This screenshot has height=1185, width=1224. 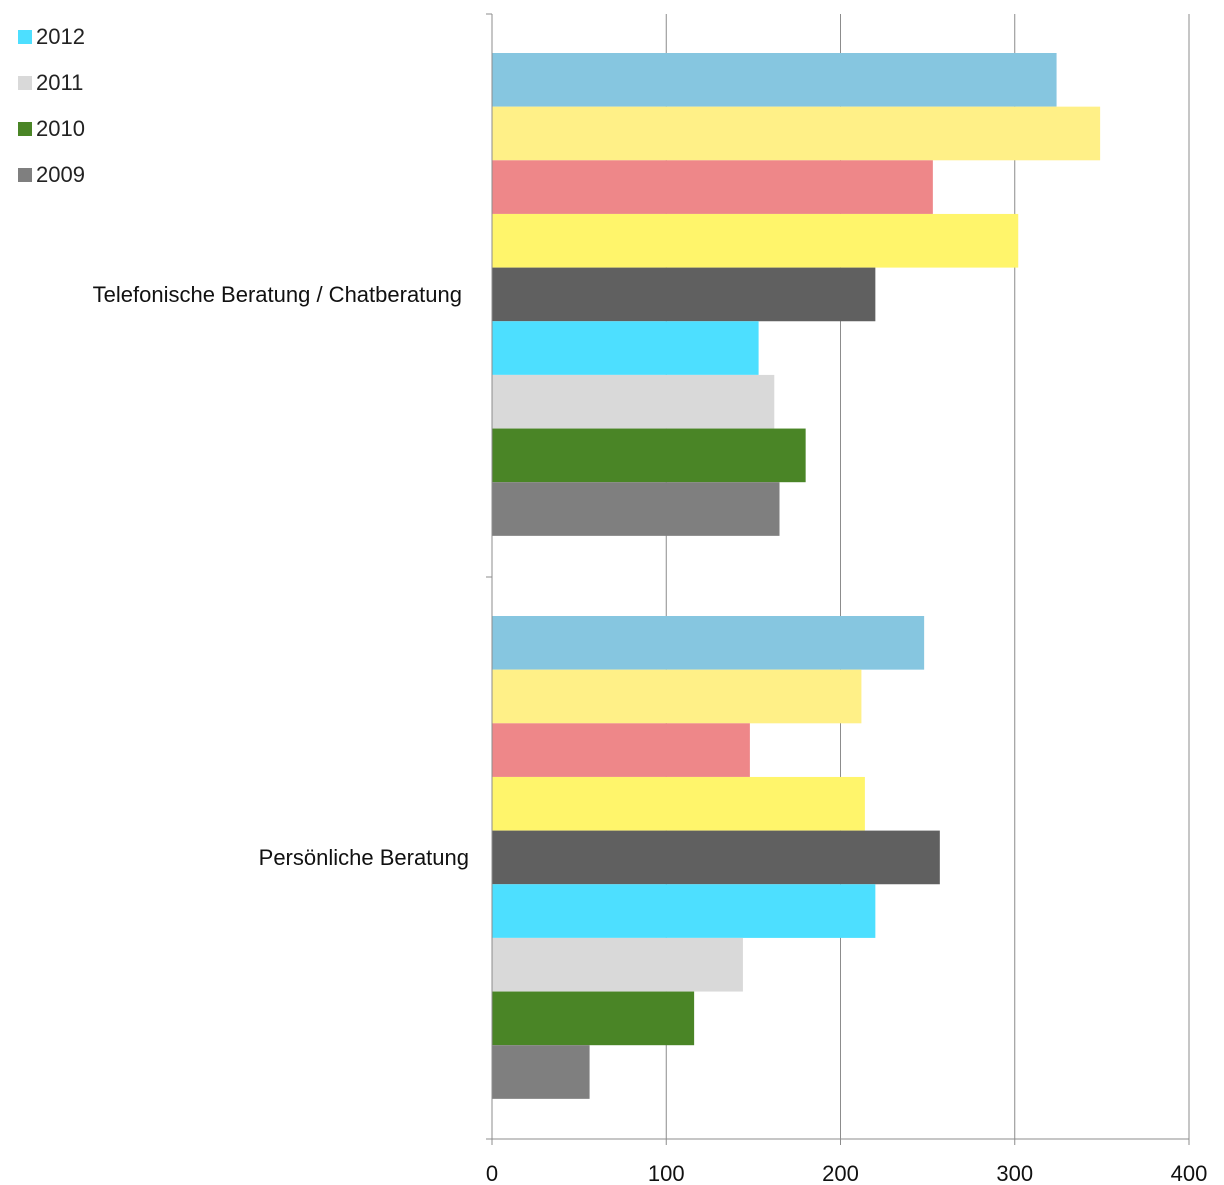 What do you see at coordinates (60, 128) in the screenshot?
I see `legend-label-2010: 2010` at bounding box center [60, 128].